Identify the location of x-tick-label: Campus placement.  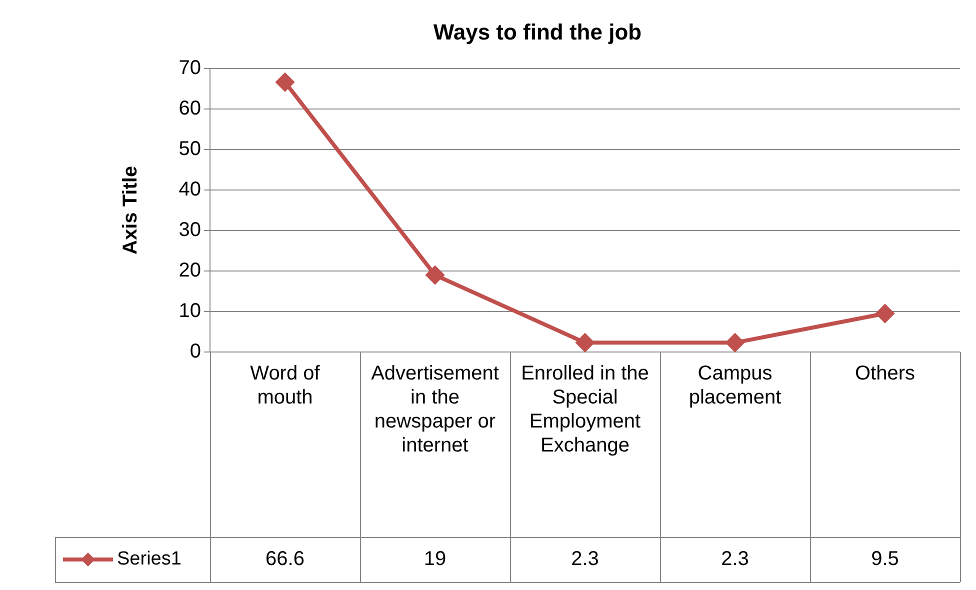
(735, 385).